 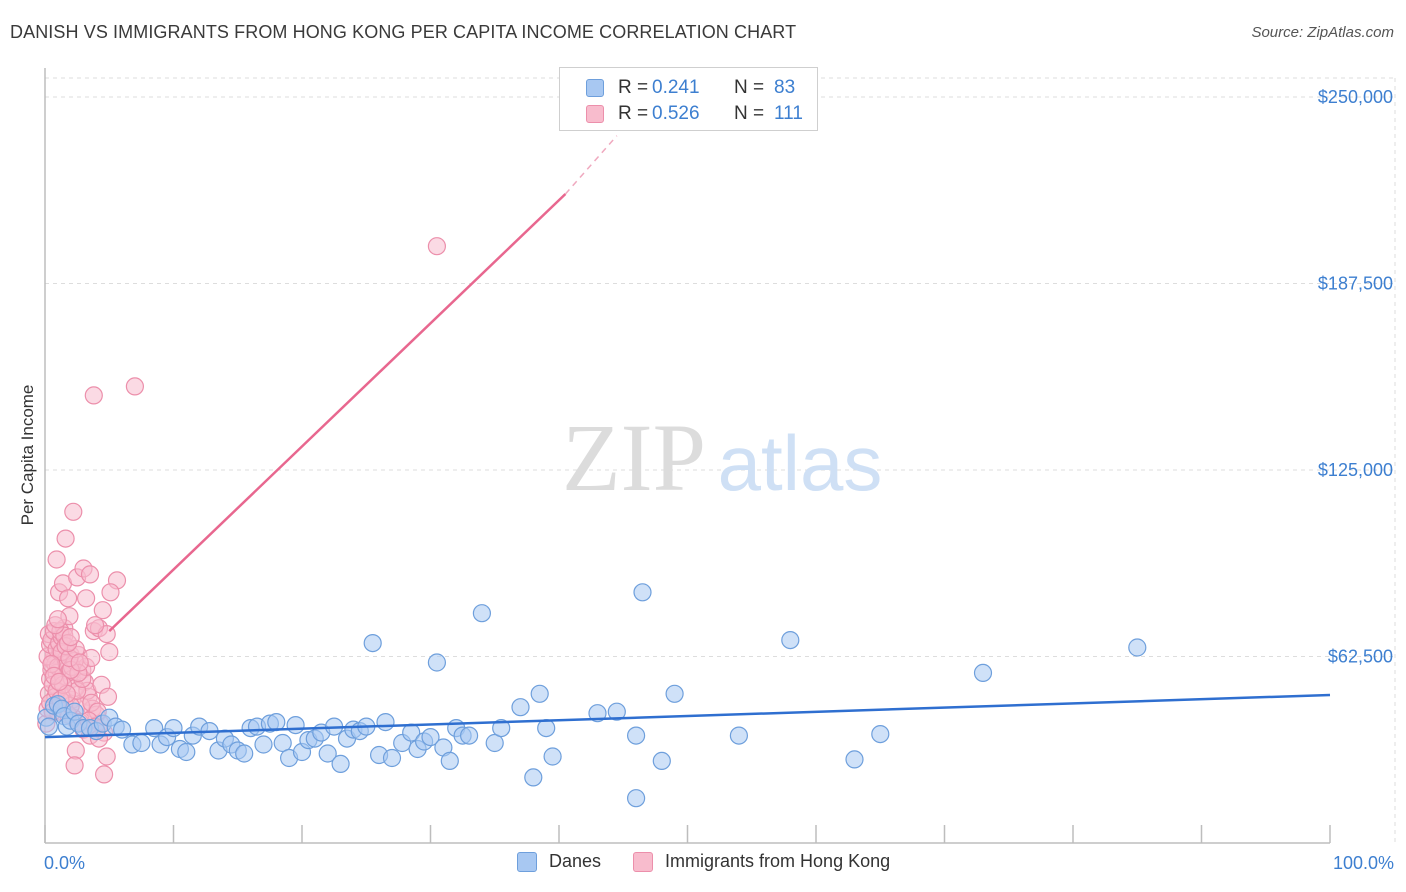 I want to click on correlation-legend: R = 0.241 N = 83 R = 0.526 N = 111, so click(x=688, y=99).